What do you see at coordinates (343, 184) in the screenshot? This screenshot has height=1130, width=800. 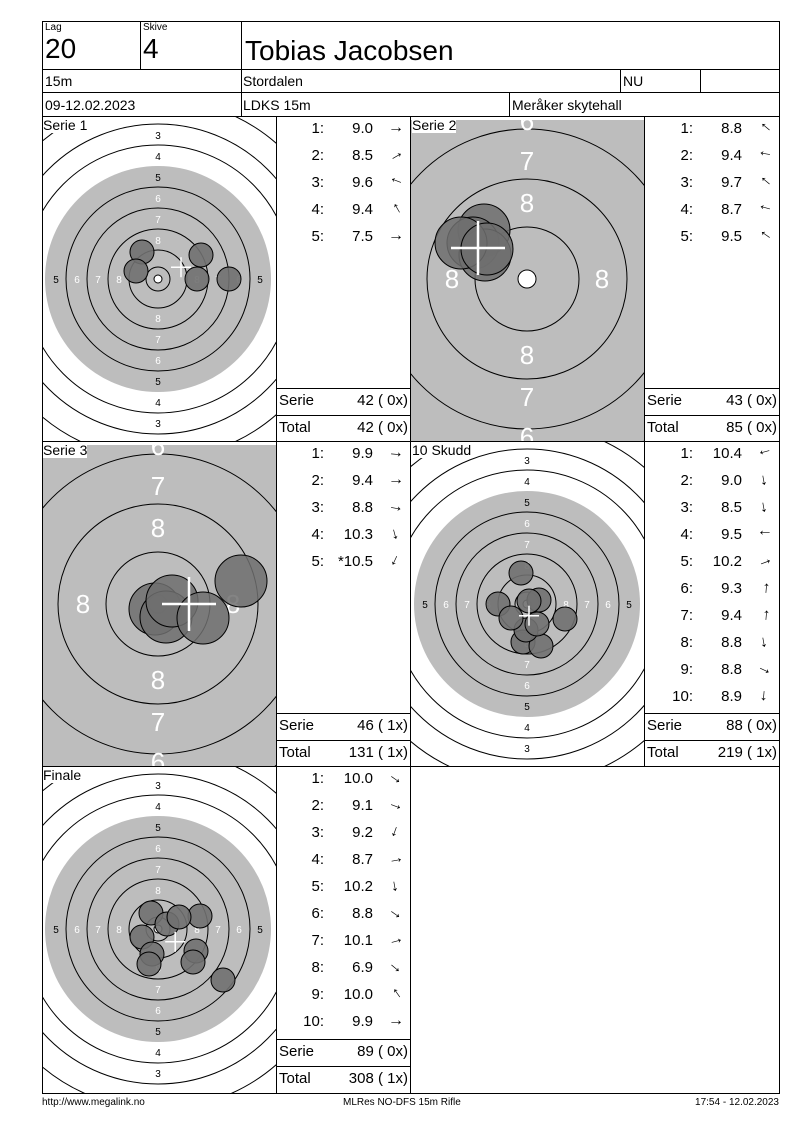 I see `shot-row: 3: 9.6 →` at bounding box center [343, 184].